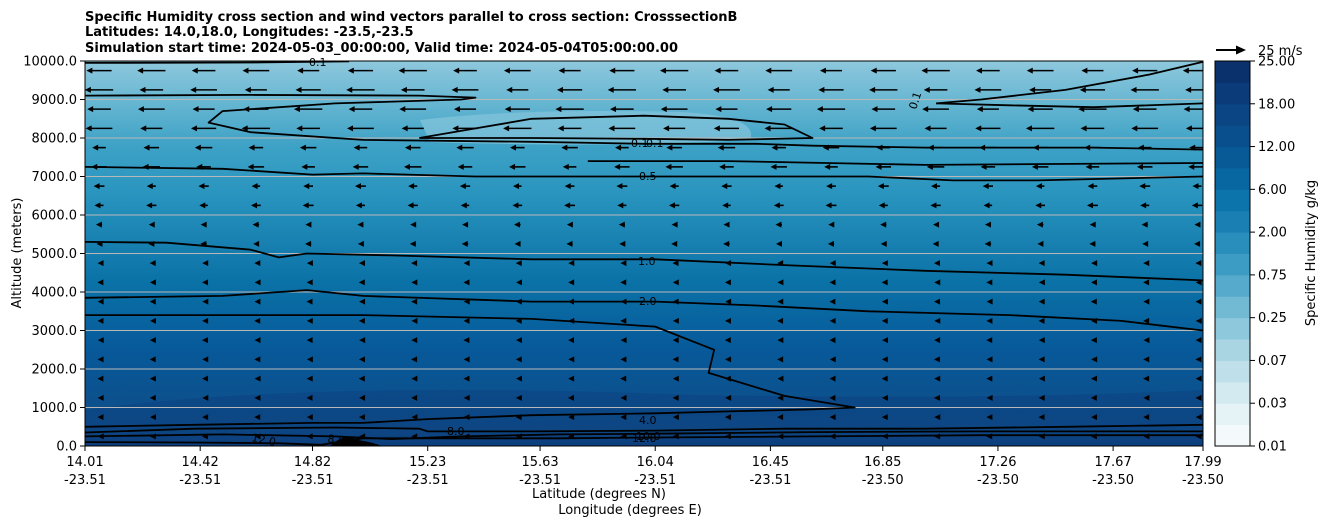 The height and width of the screenshot is (526, 1326). I want to click on contour-label-12.0-left: 12.0, so click(263, 440).